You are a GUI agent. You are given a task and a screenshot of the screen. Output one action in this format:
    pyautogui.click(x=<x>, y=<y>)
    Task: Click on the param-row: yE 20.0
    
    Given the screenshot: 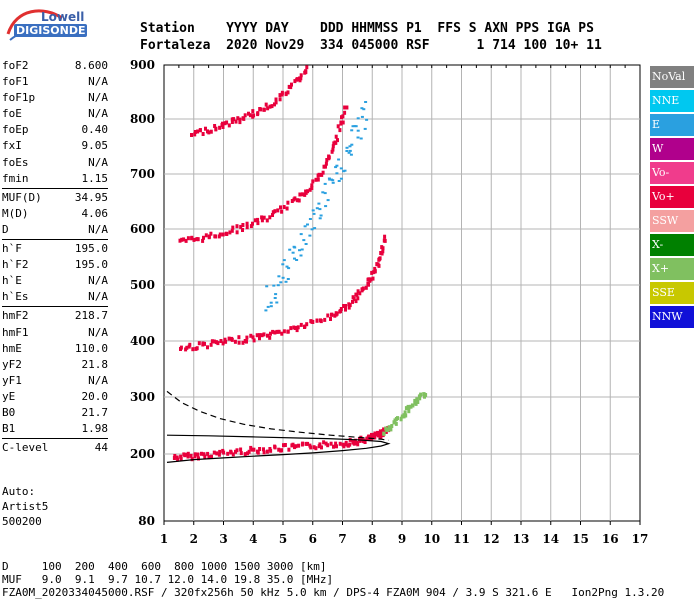 What is the action you would take?
    pyautogui.click(x=55, y=397)
    